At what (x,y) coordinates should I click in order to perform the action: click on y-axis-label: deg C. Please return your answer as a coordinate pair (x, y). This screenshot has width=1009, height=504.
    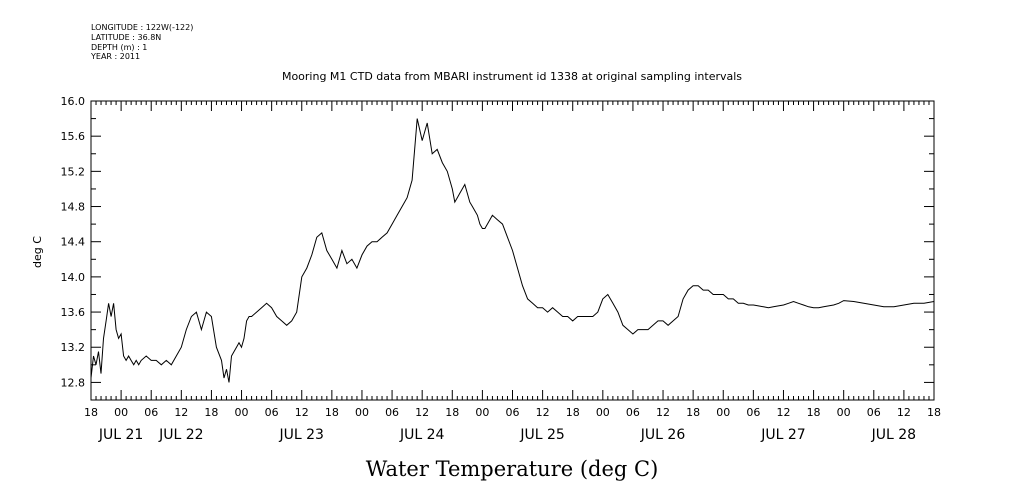
    Looking at the image, I should click on (37, 252).